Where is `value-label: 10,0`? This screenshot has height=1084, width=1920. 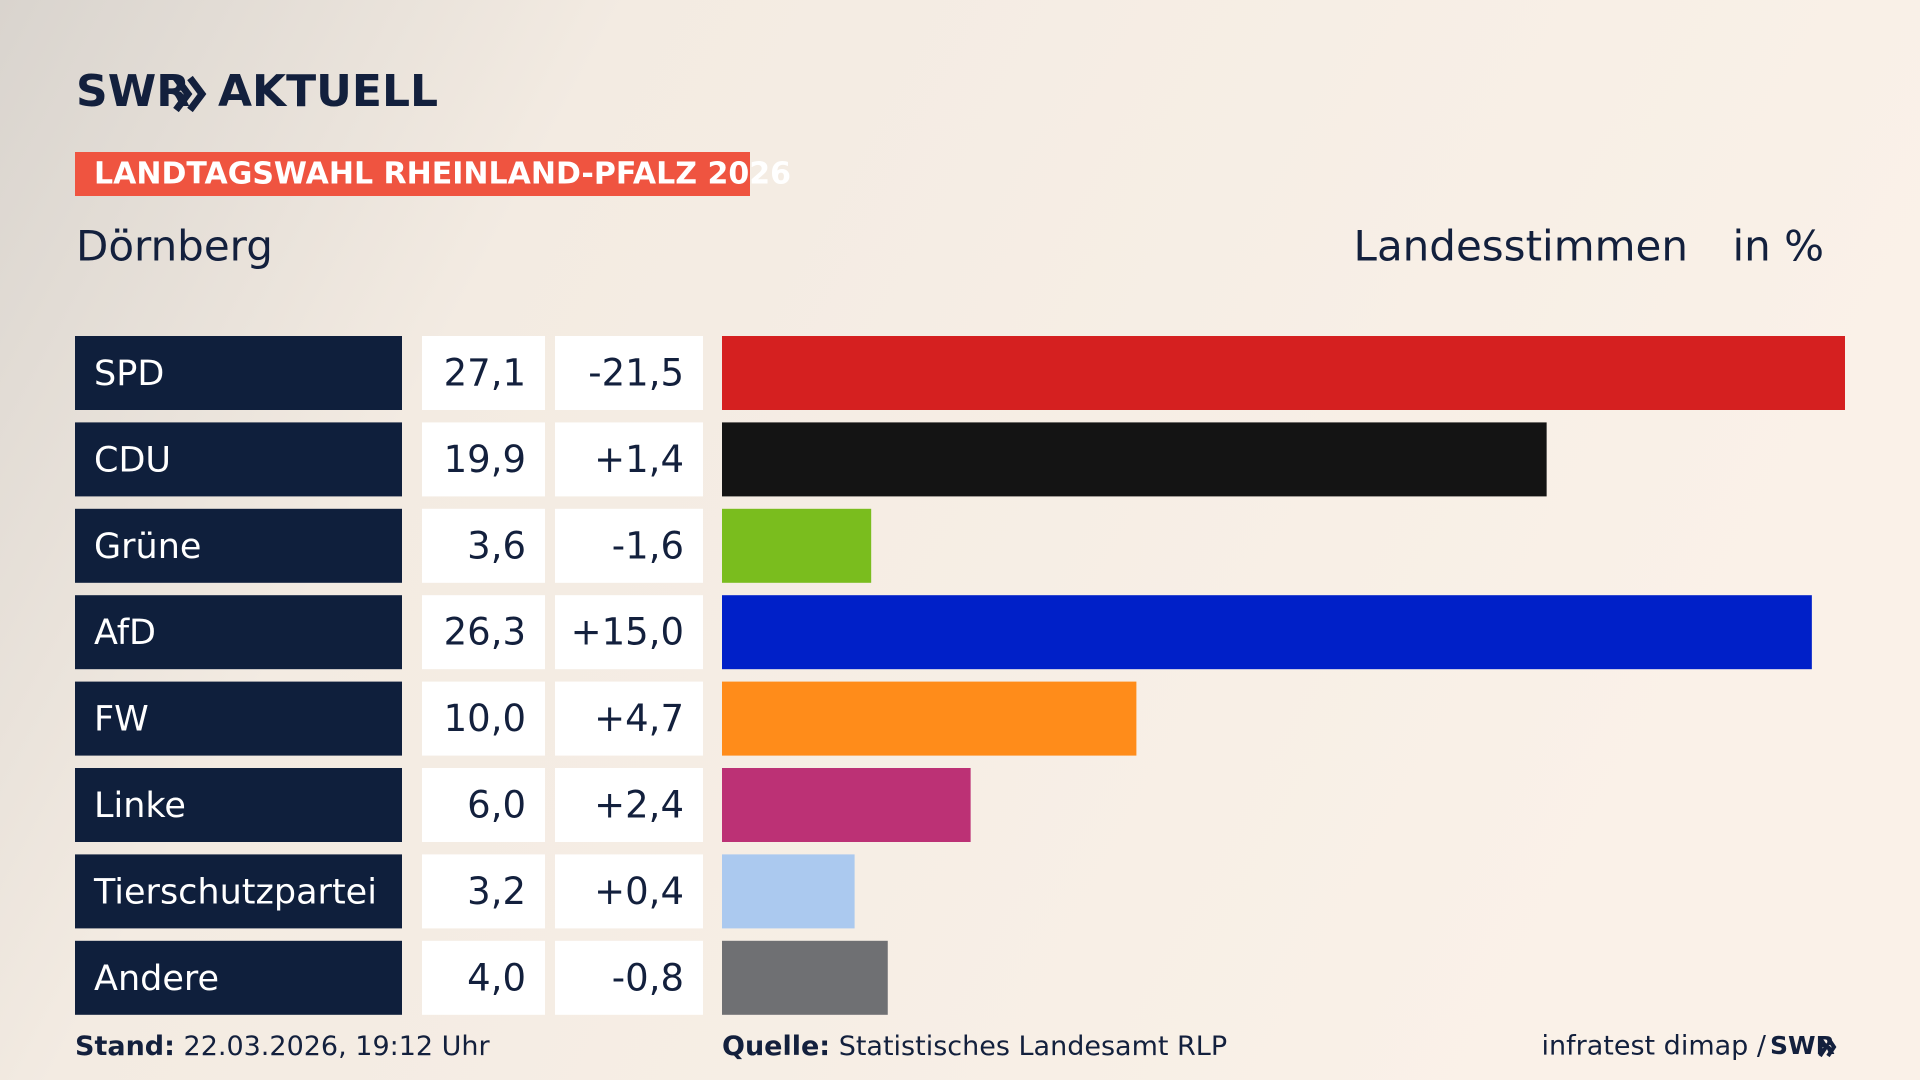
value-label: 10,0 is located at coordinates (485, 718).